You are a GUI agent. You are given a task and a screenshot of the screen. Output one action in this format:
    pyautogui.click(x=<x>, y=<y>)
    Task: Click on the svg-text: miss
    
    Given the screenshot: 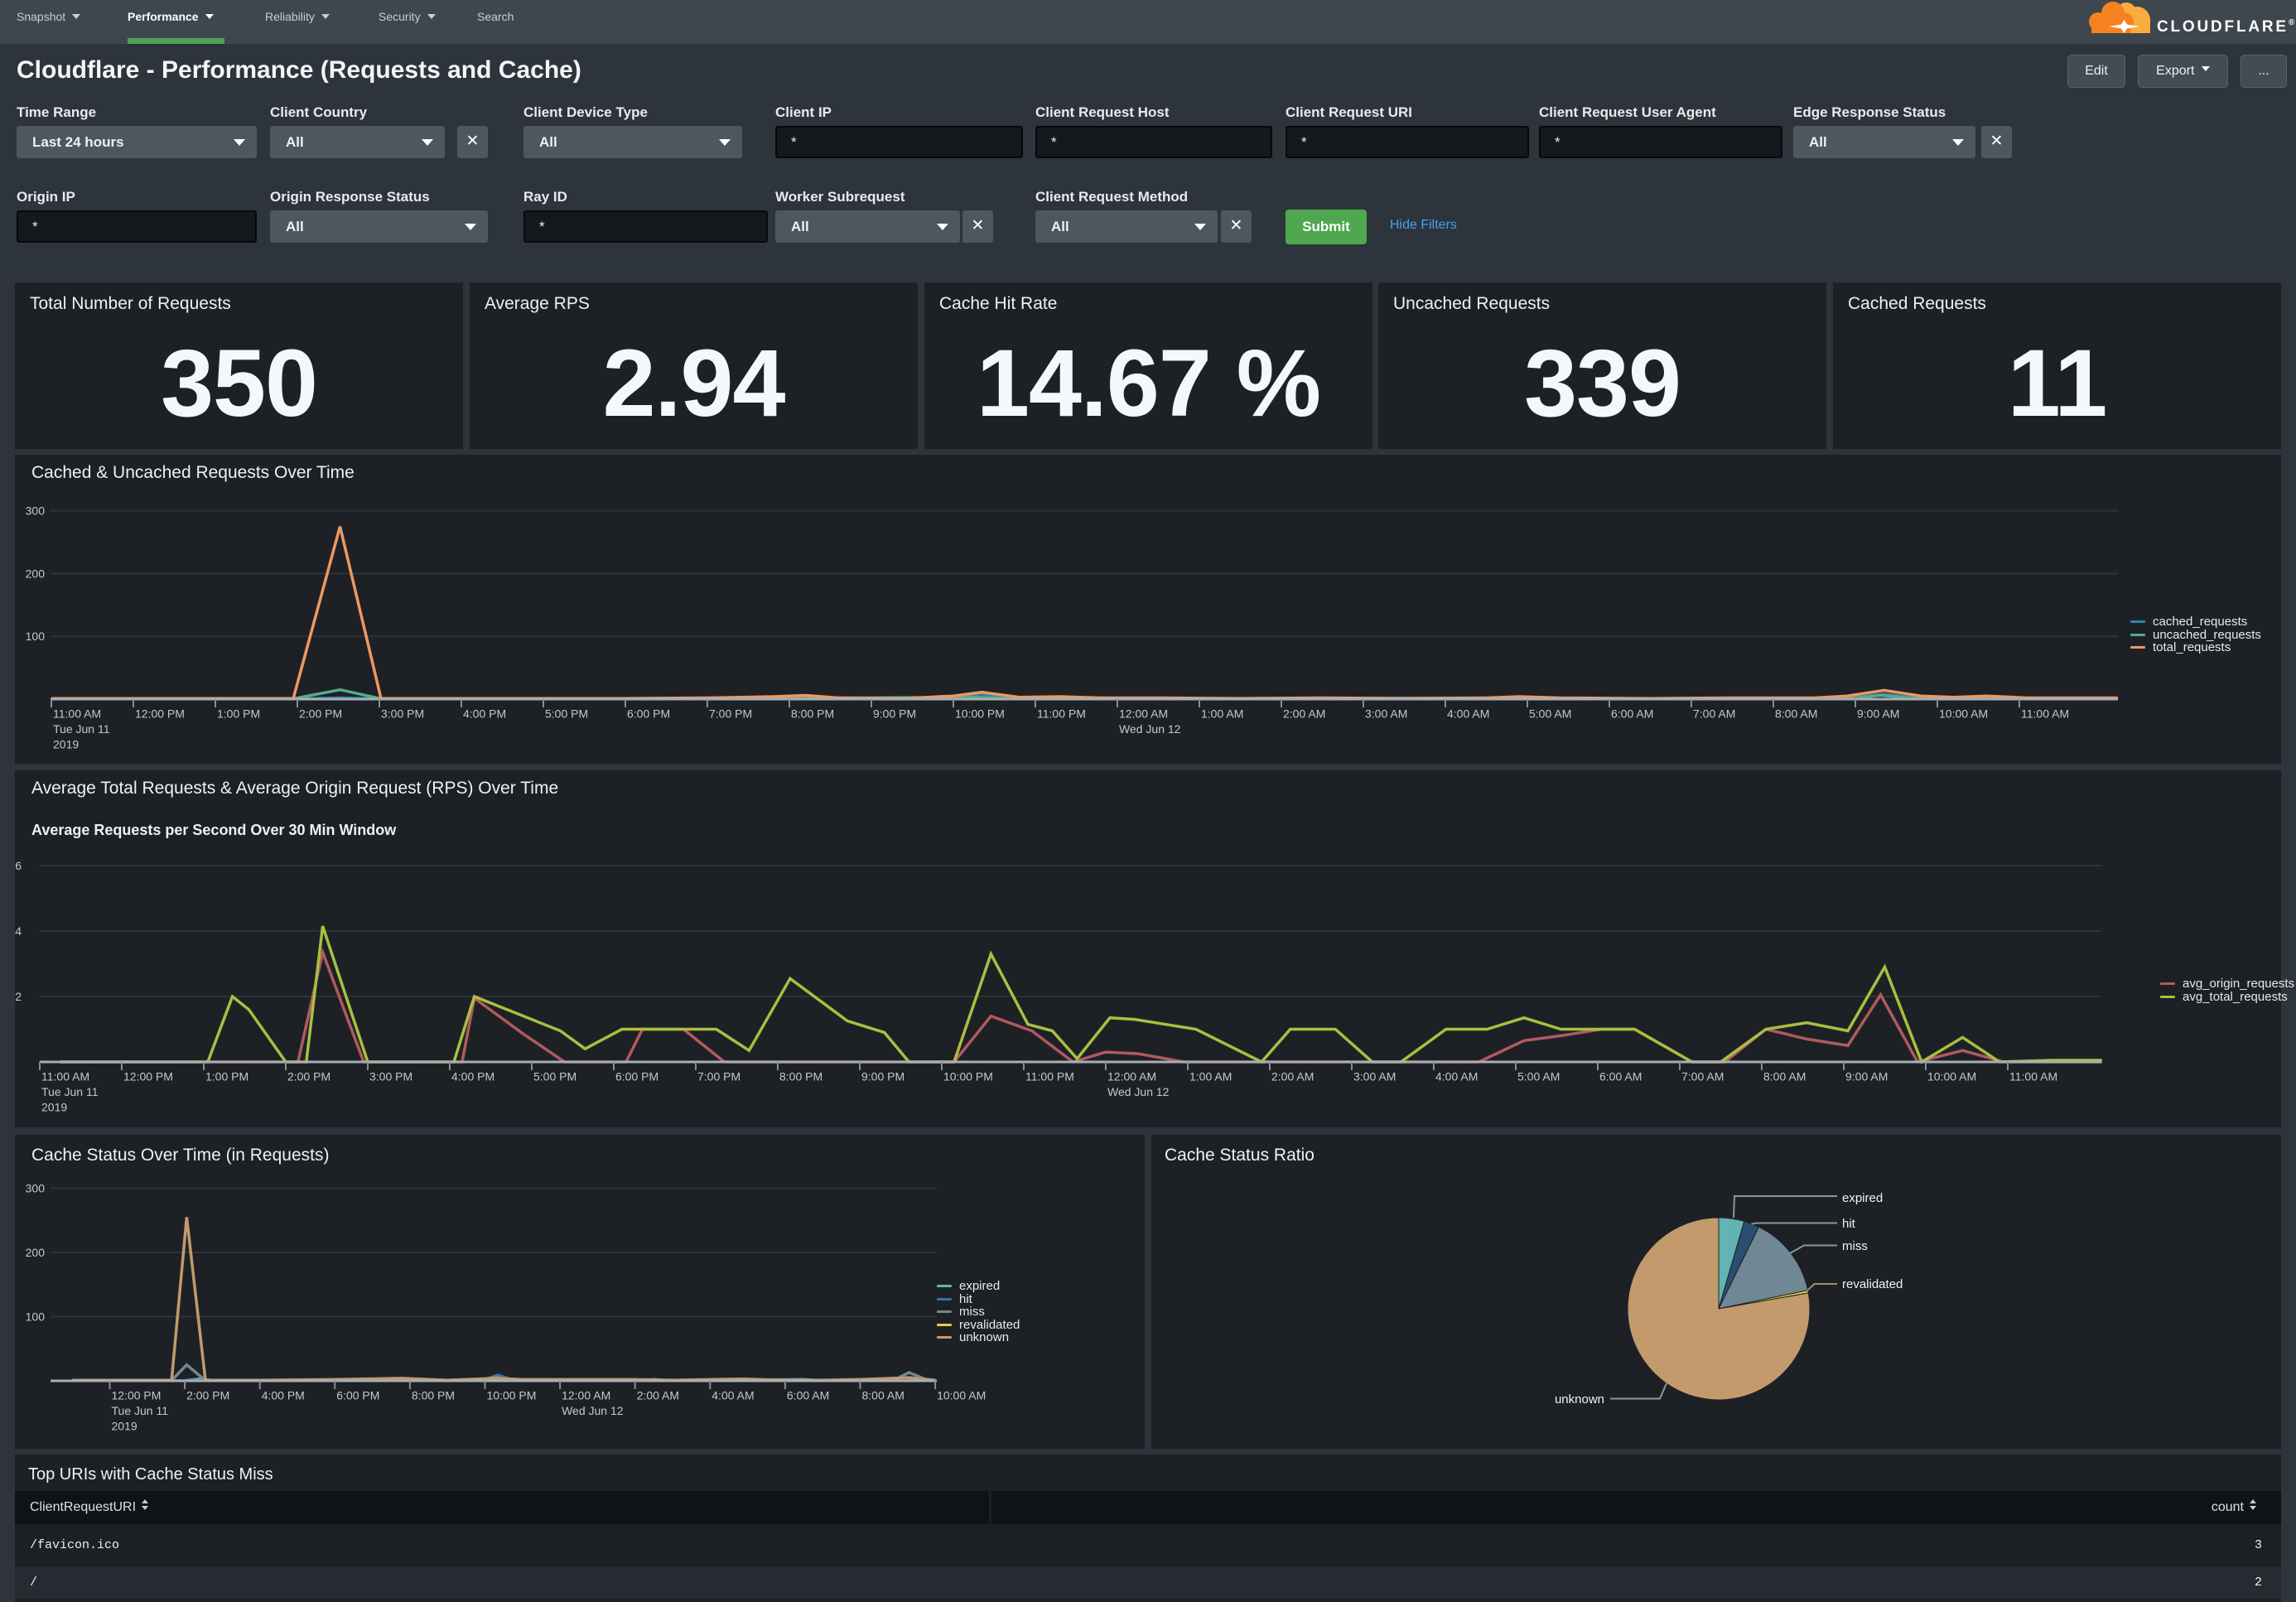 What is the action you would take?
    pyautogui.click(x=1855, y=1246)
    